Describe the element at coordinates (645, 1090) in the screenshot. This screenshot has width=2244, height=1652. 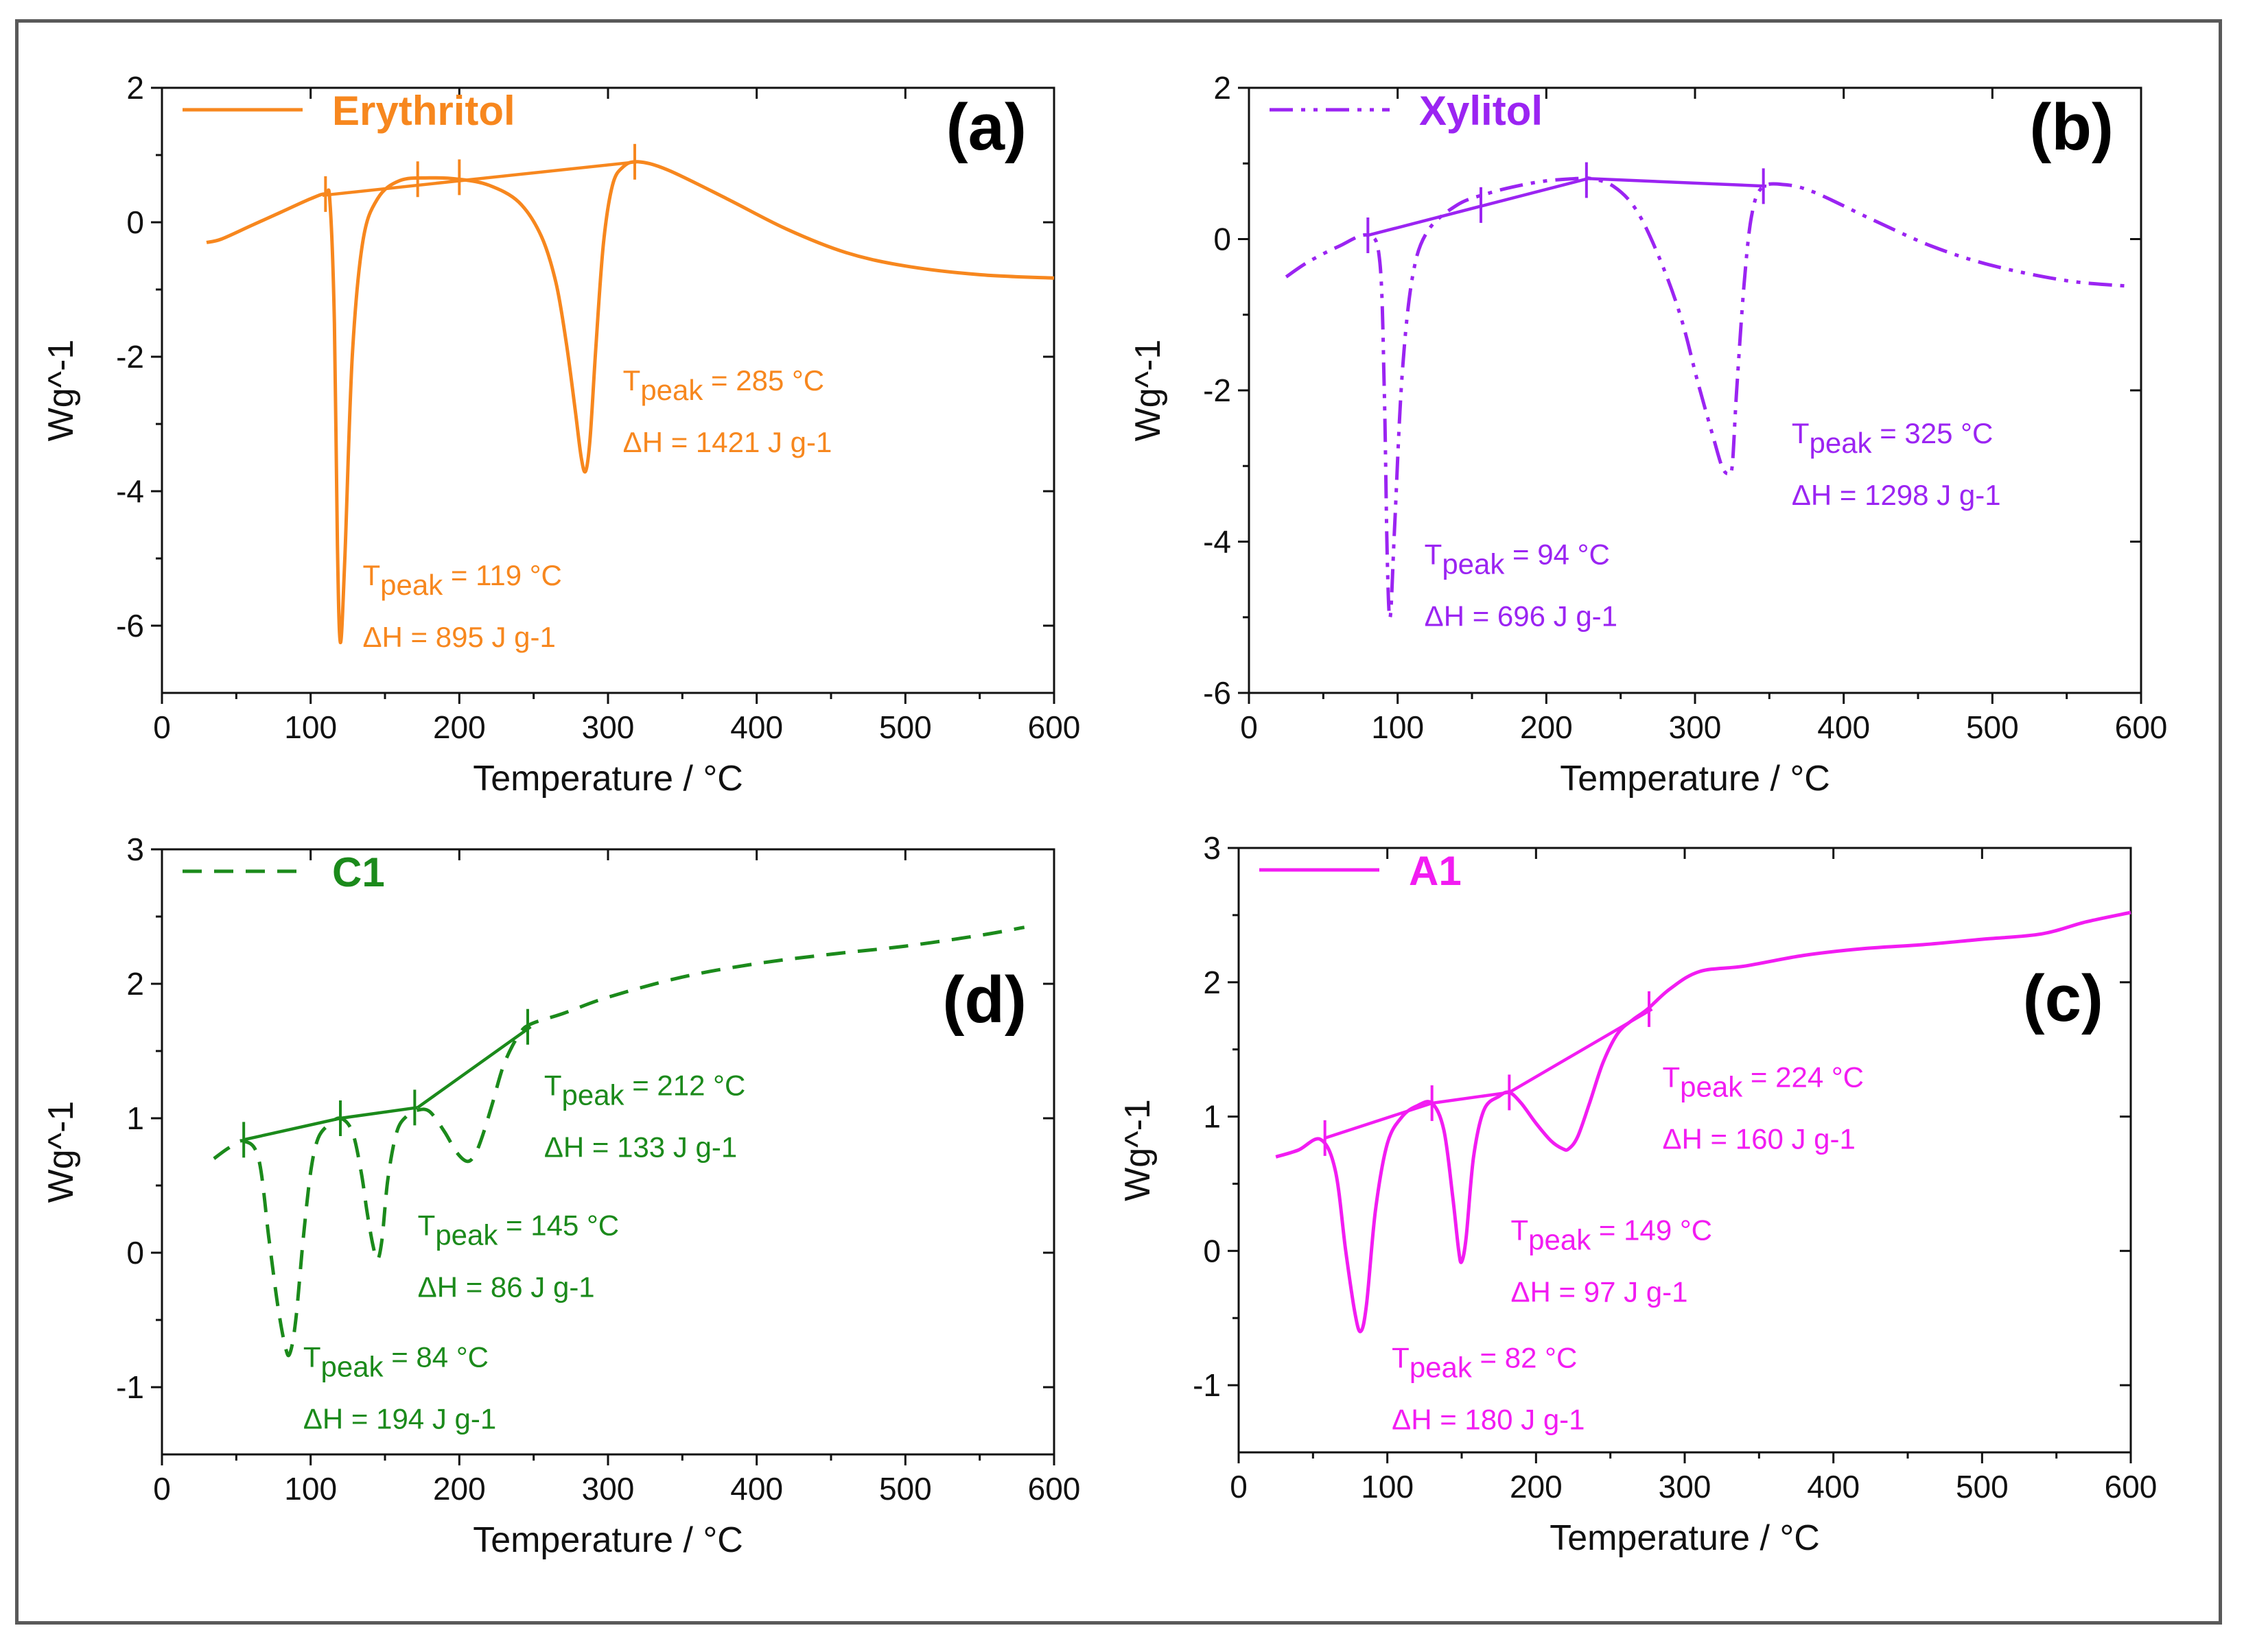
I see `peak-temperature-label: Tpeak = 212 °C` at that location.